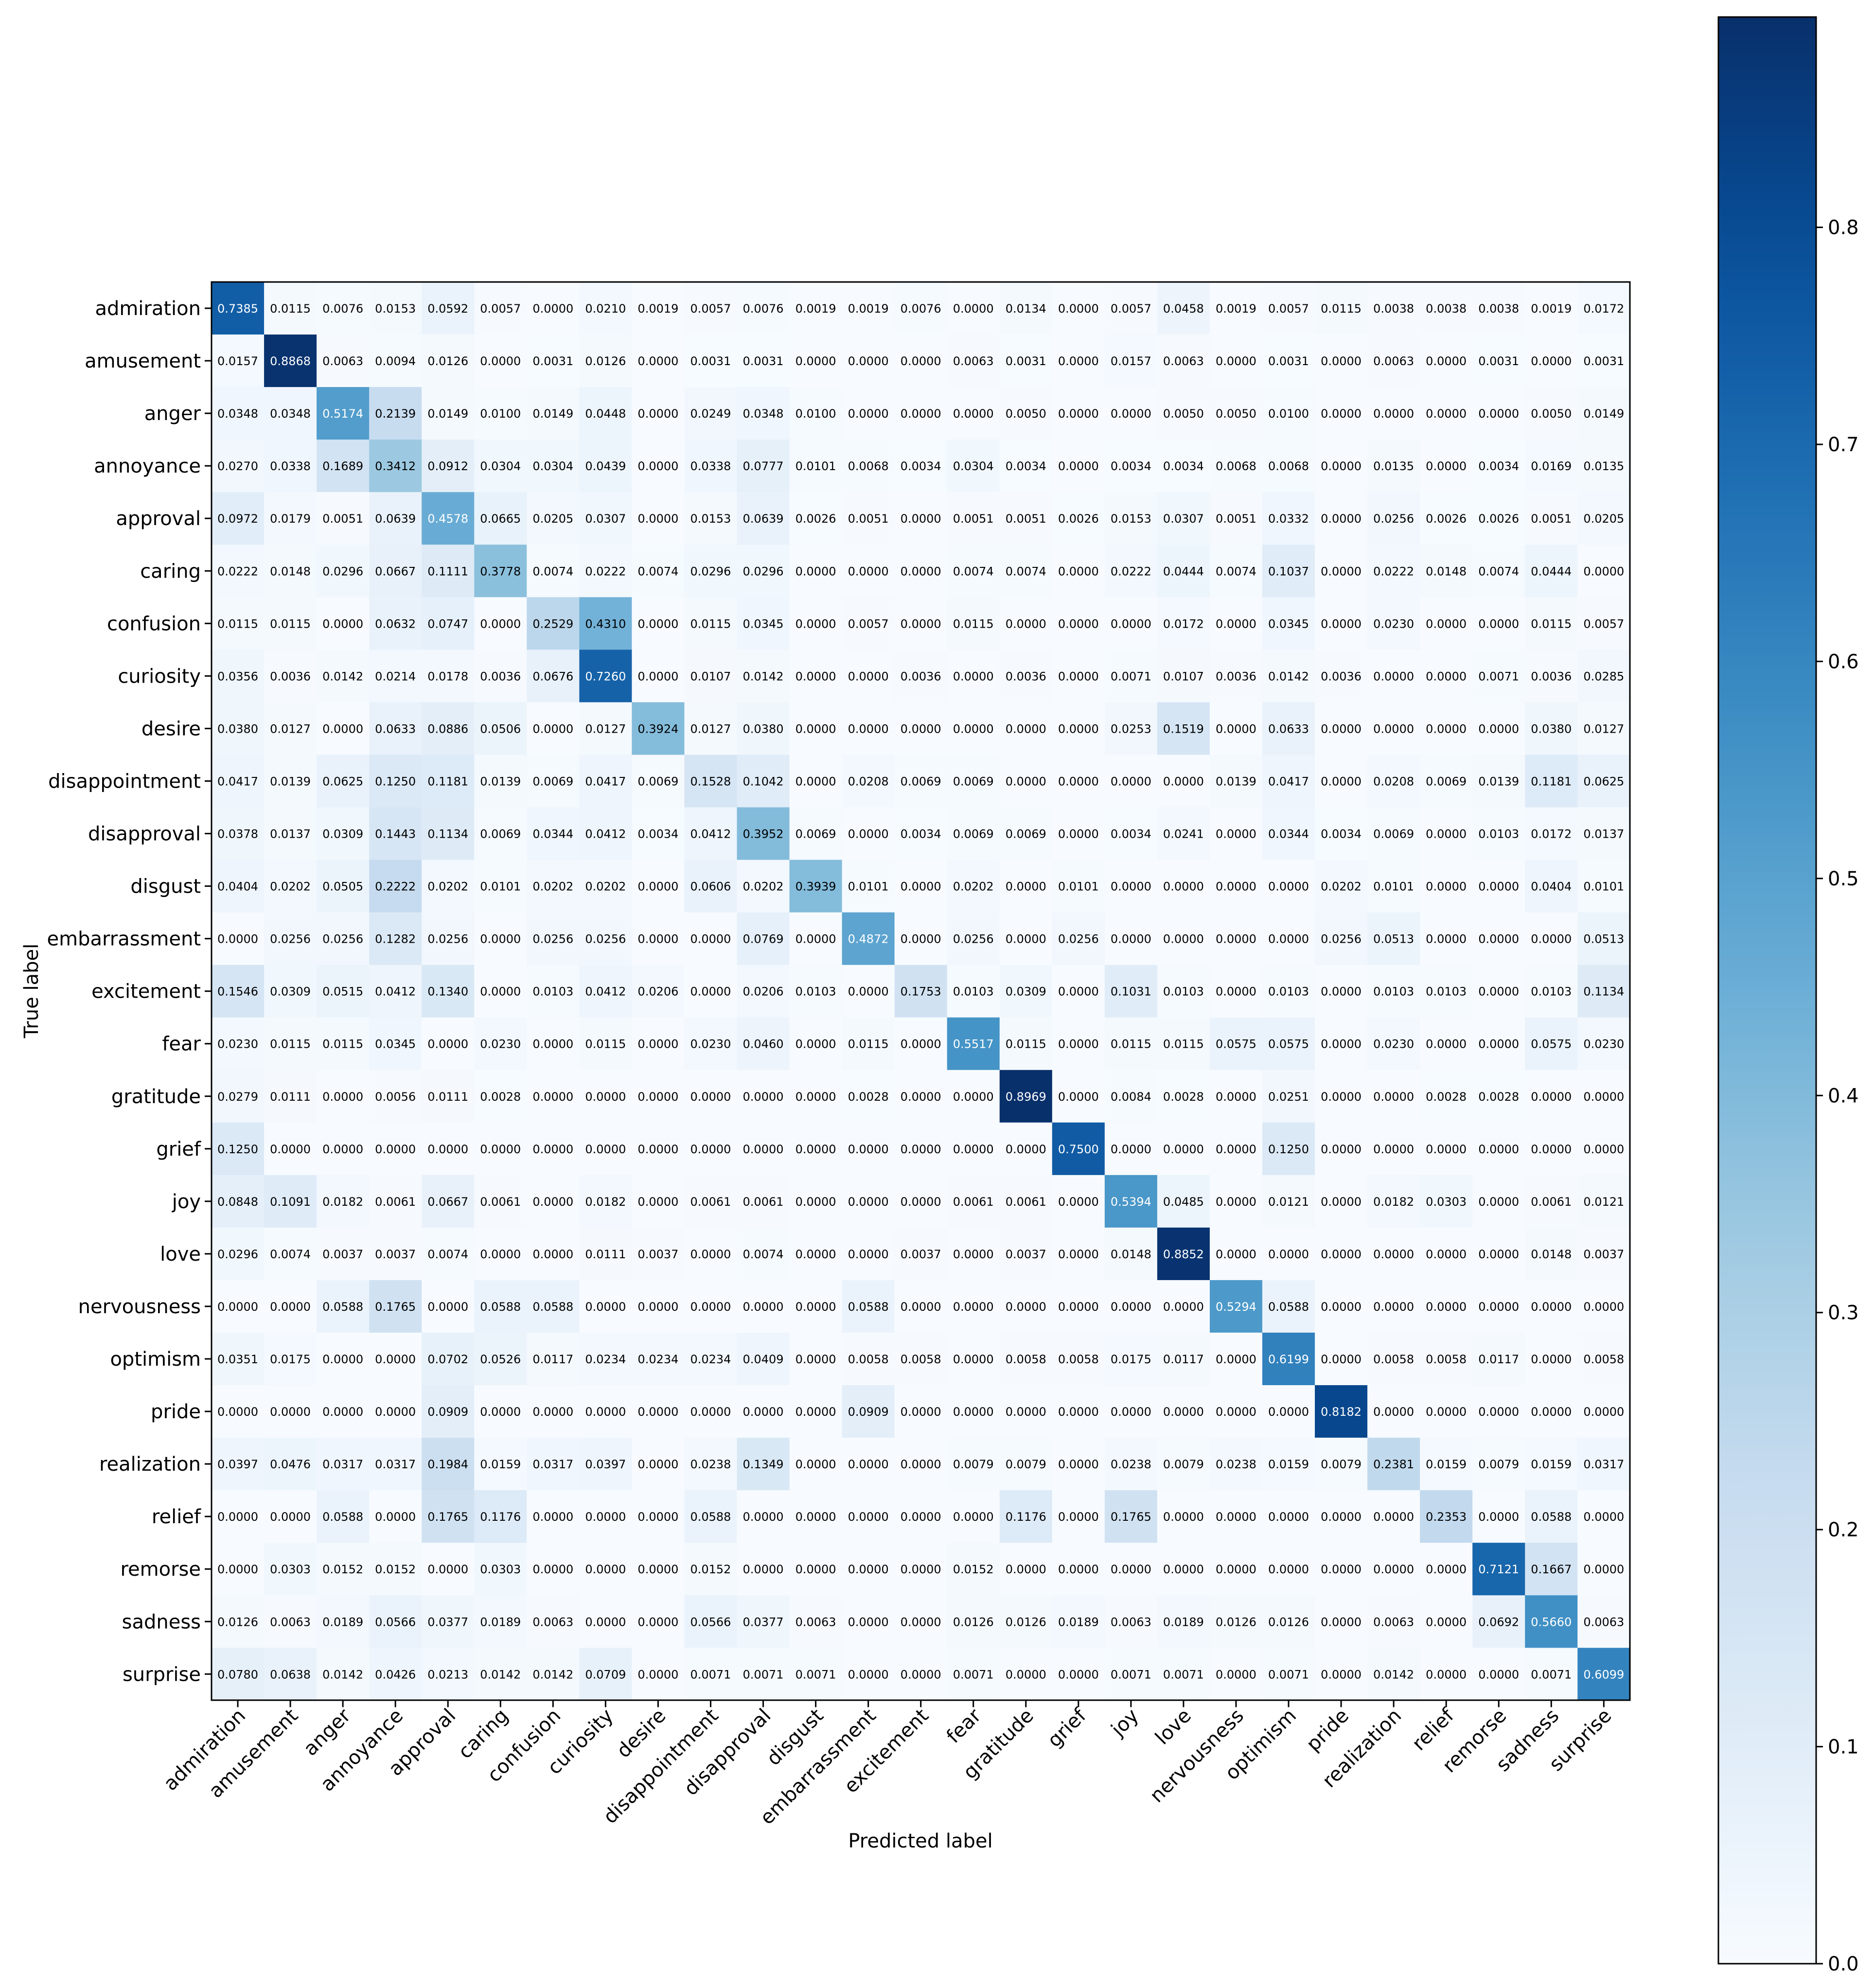 This screenshot has height=1988, width=1874. Describe the element at coordinates (395, 887) in the screenshot. I see `cell-value-label: 0.2222` at that location.